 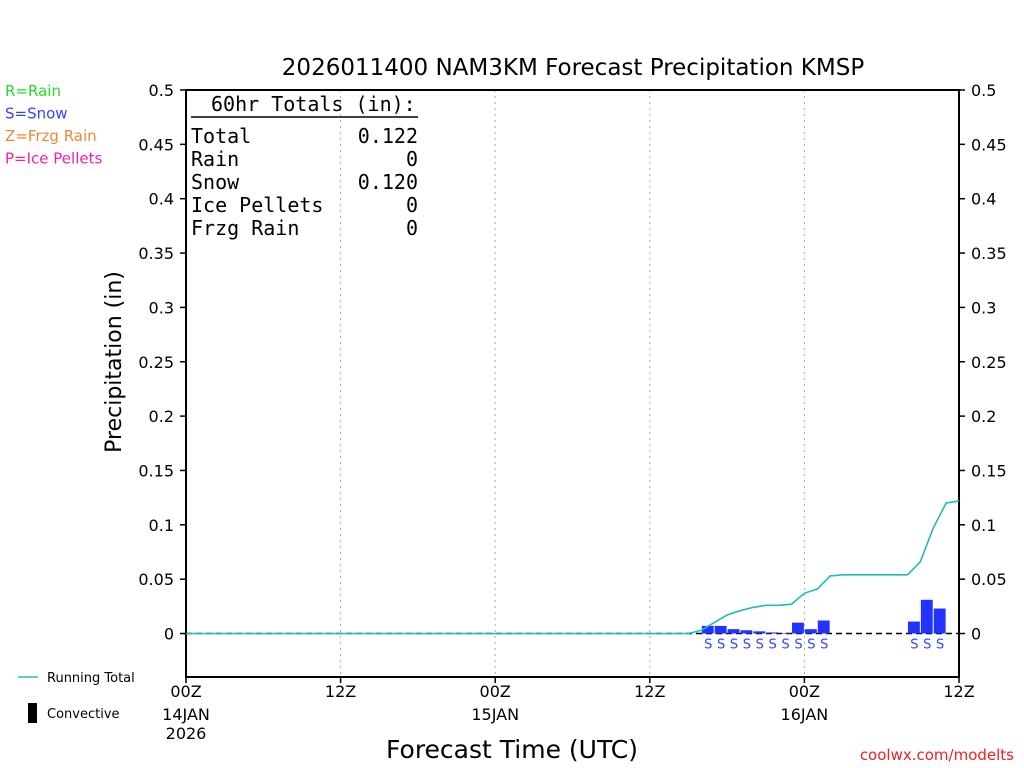 What do you see at coordinates (927, 645) in the screenshot?
I see `ptype-mark-11: S` at bounding box center [927, 645].